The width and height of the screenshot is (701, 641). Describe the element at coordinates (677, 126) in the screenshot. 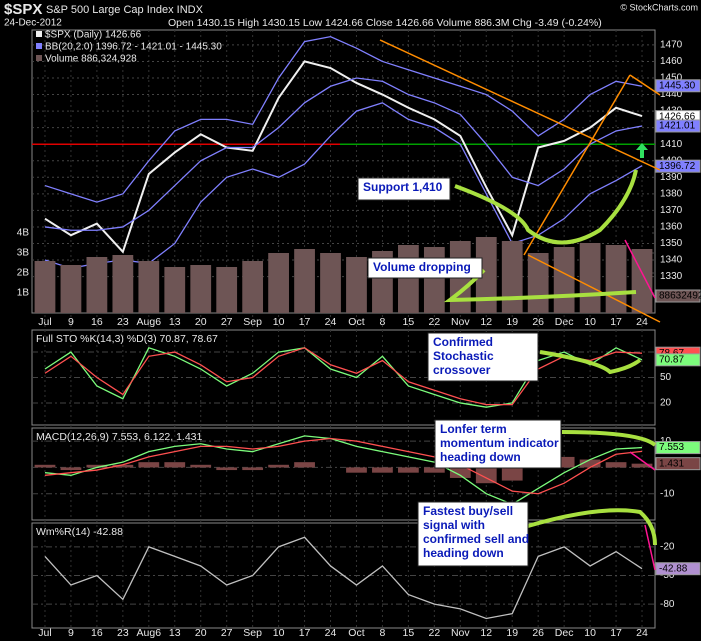

I see `value-tag-label: 1421.01` at that location.